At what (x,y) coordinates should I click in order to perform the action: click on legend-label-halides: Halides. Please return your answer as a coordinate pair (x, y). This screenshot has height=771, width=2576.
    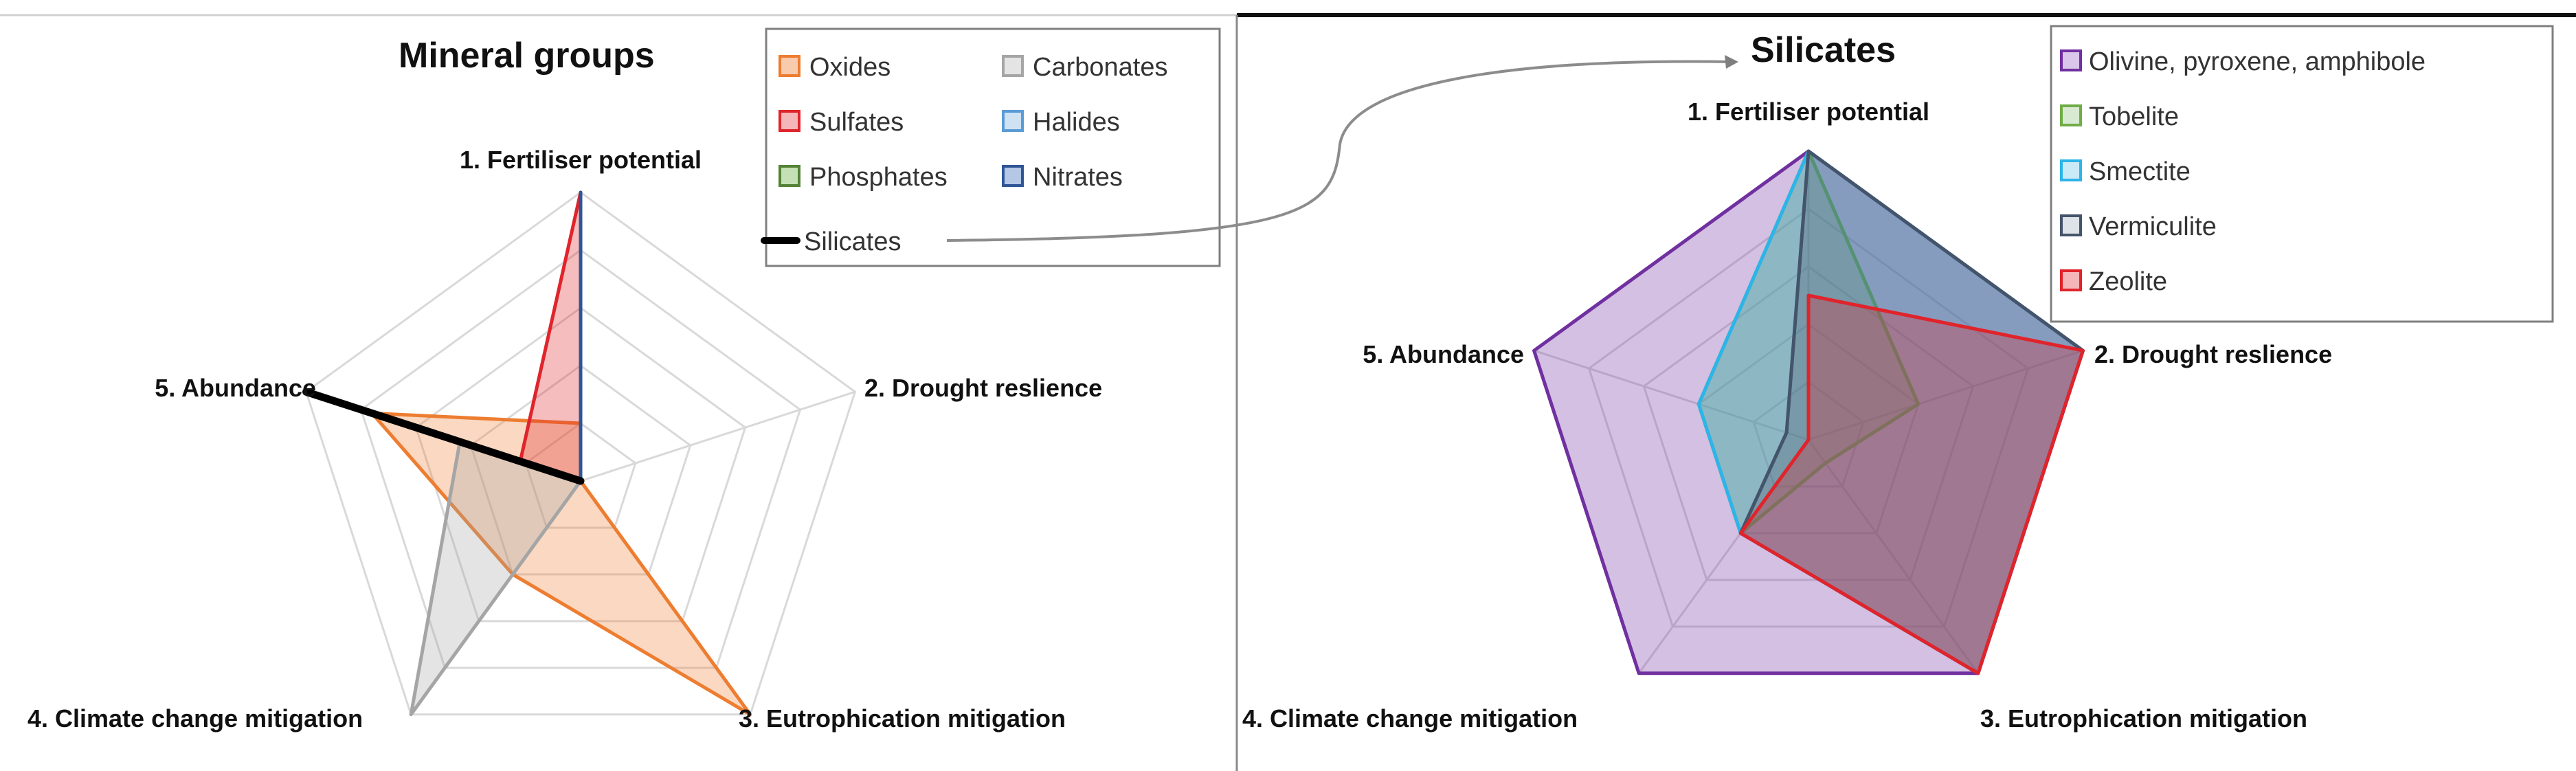
    Looking at the image, I should click on (1076, 122).